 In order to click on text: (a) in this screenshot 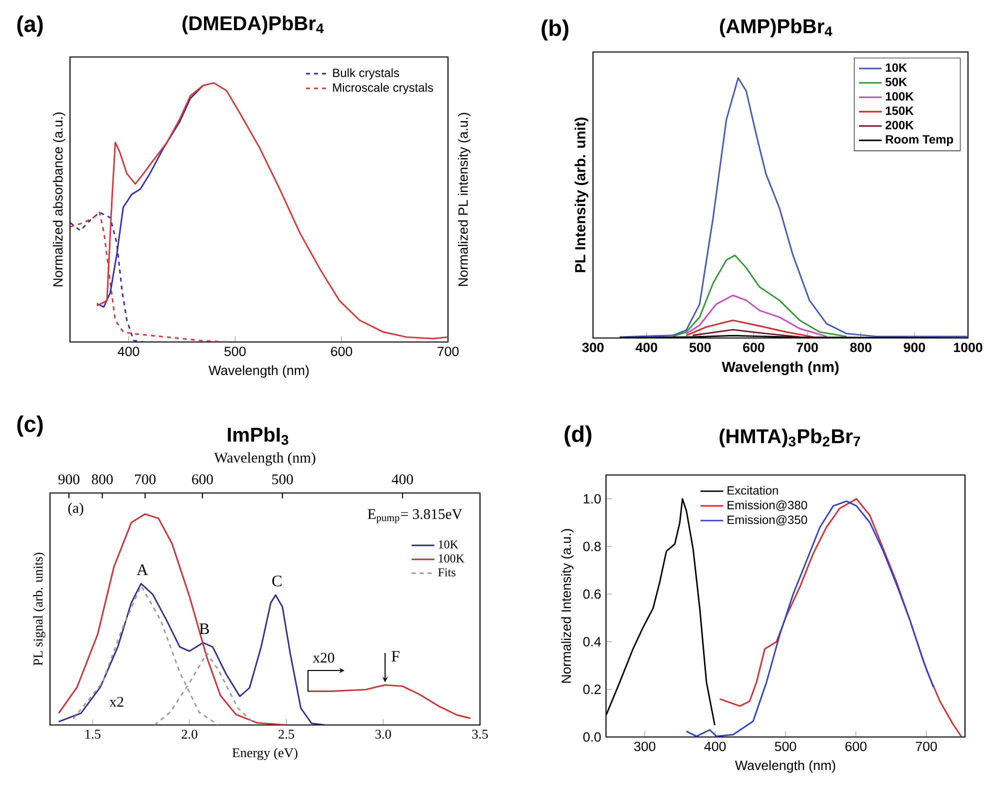, I will do `click(30, 26)`.